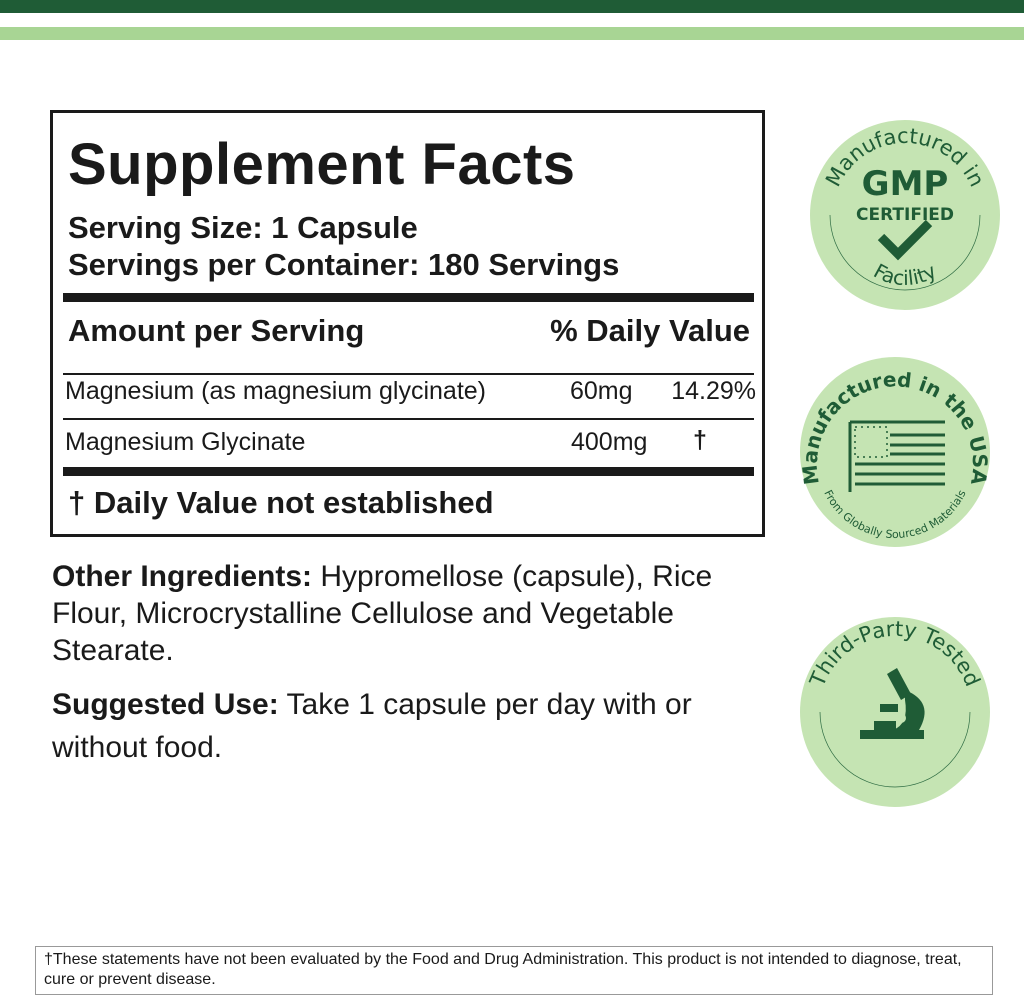 The image size is (1024, 997). I want to click on third-party-tested-badge: Third-Party Tested, so click(895, 712).